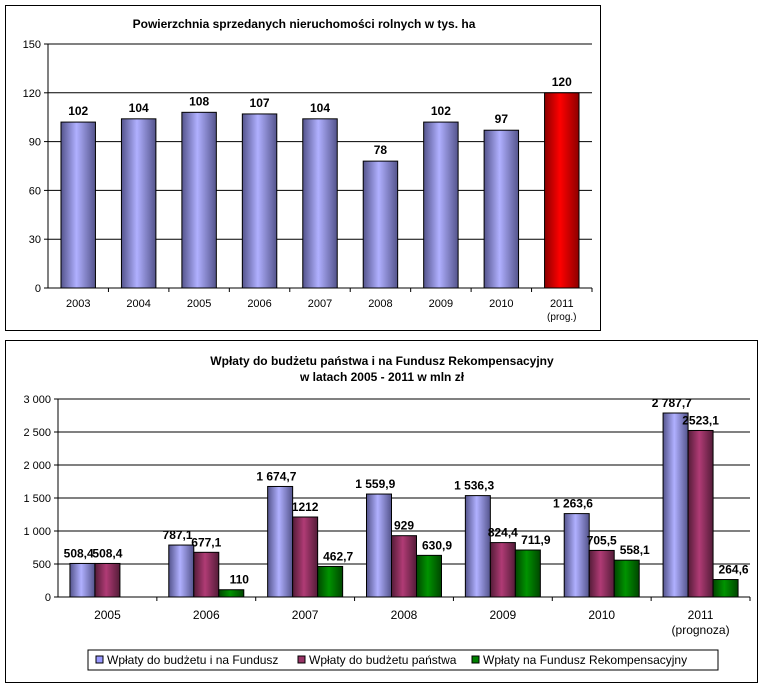  Describe the element at coordinates (206, 542) in the screenshot. I see `data-label: 677,1` at that location.